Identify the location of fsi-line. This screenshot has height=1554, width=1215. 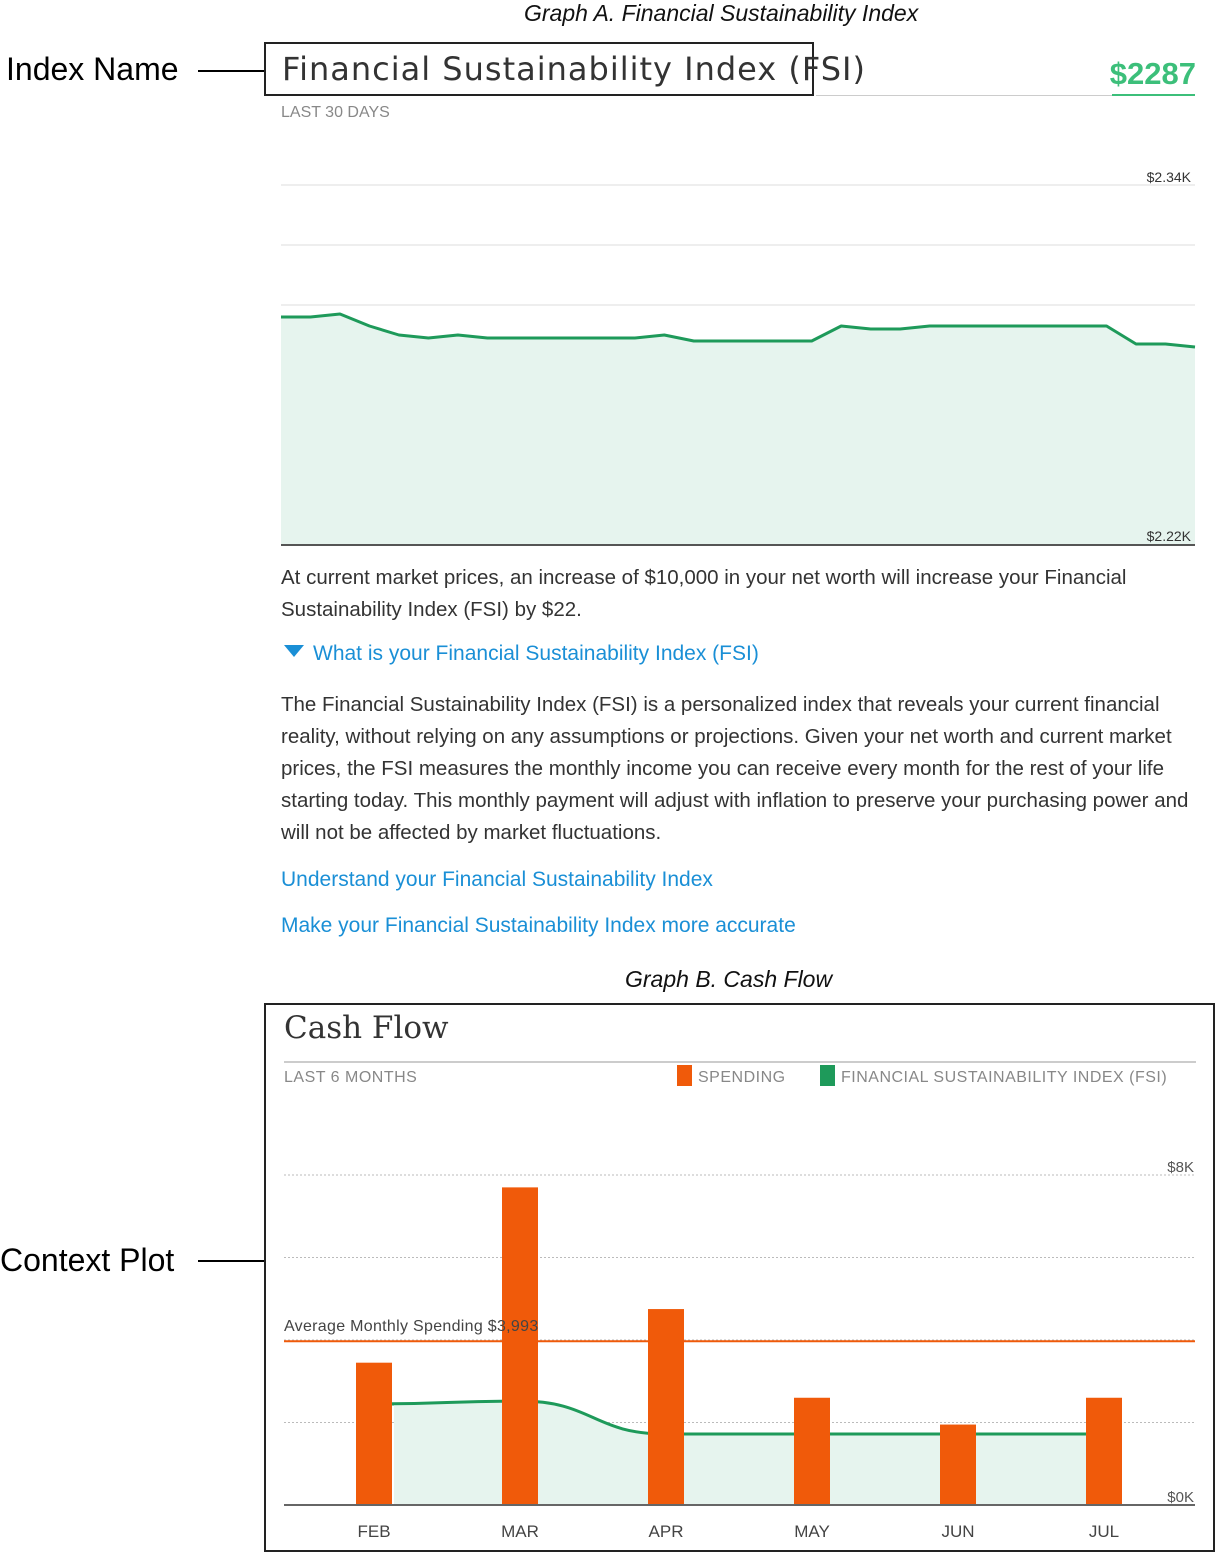
(738, 330).